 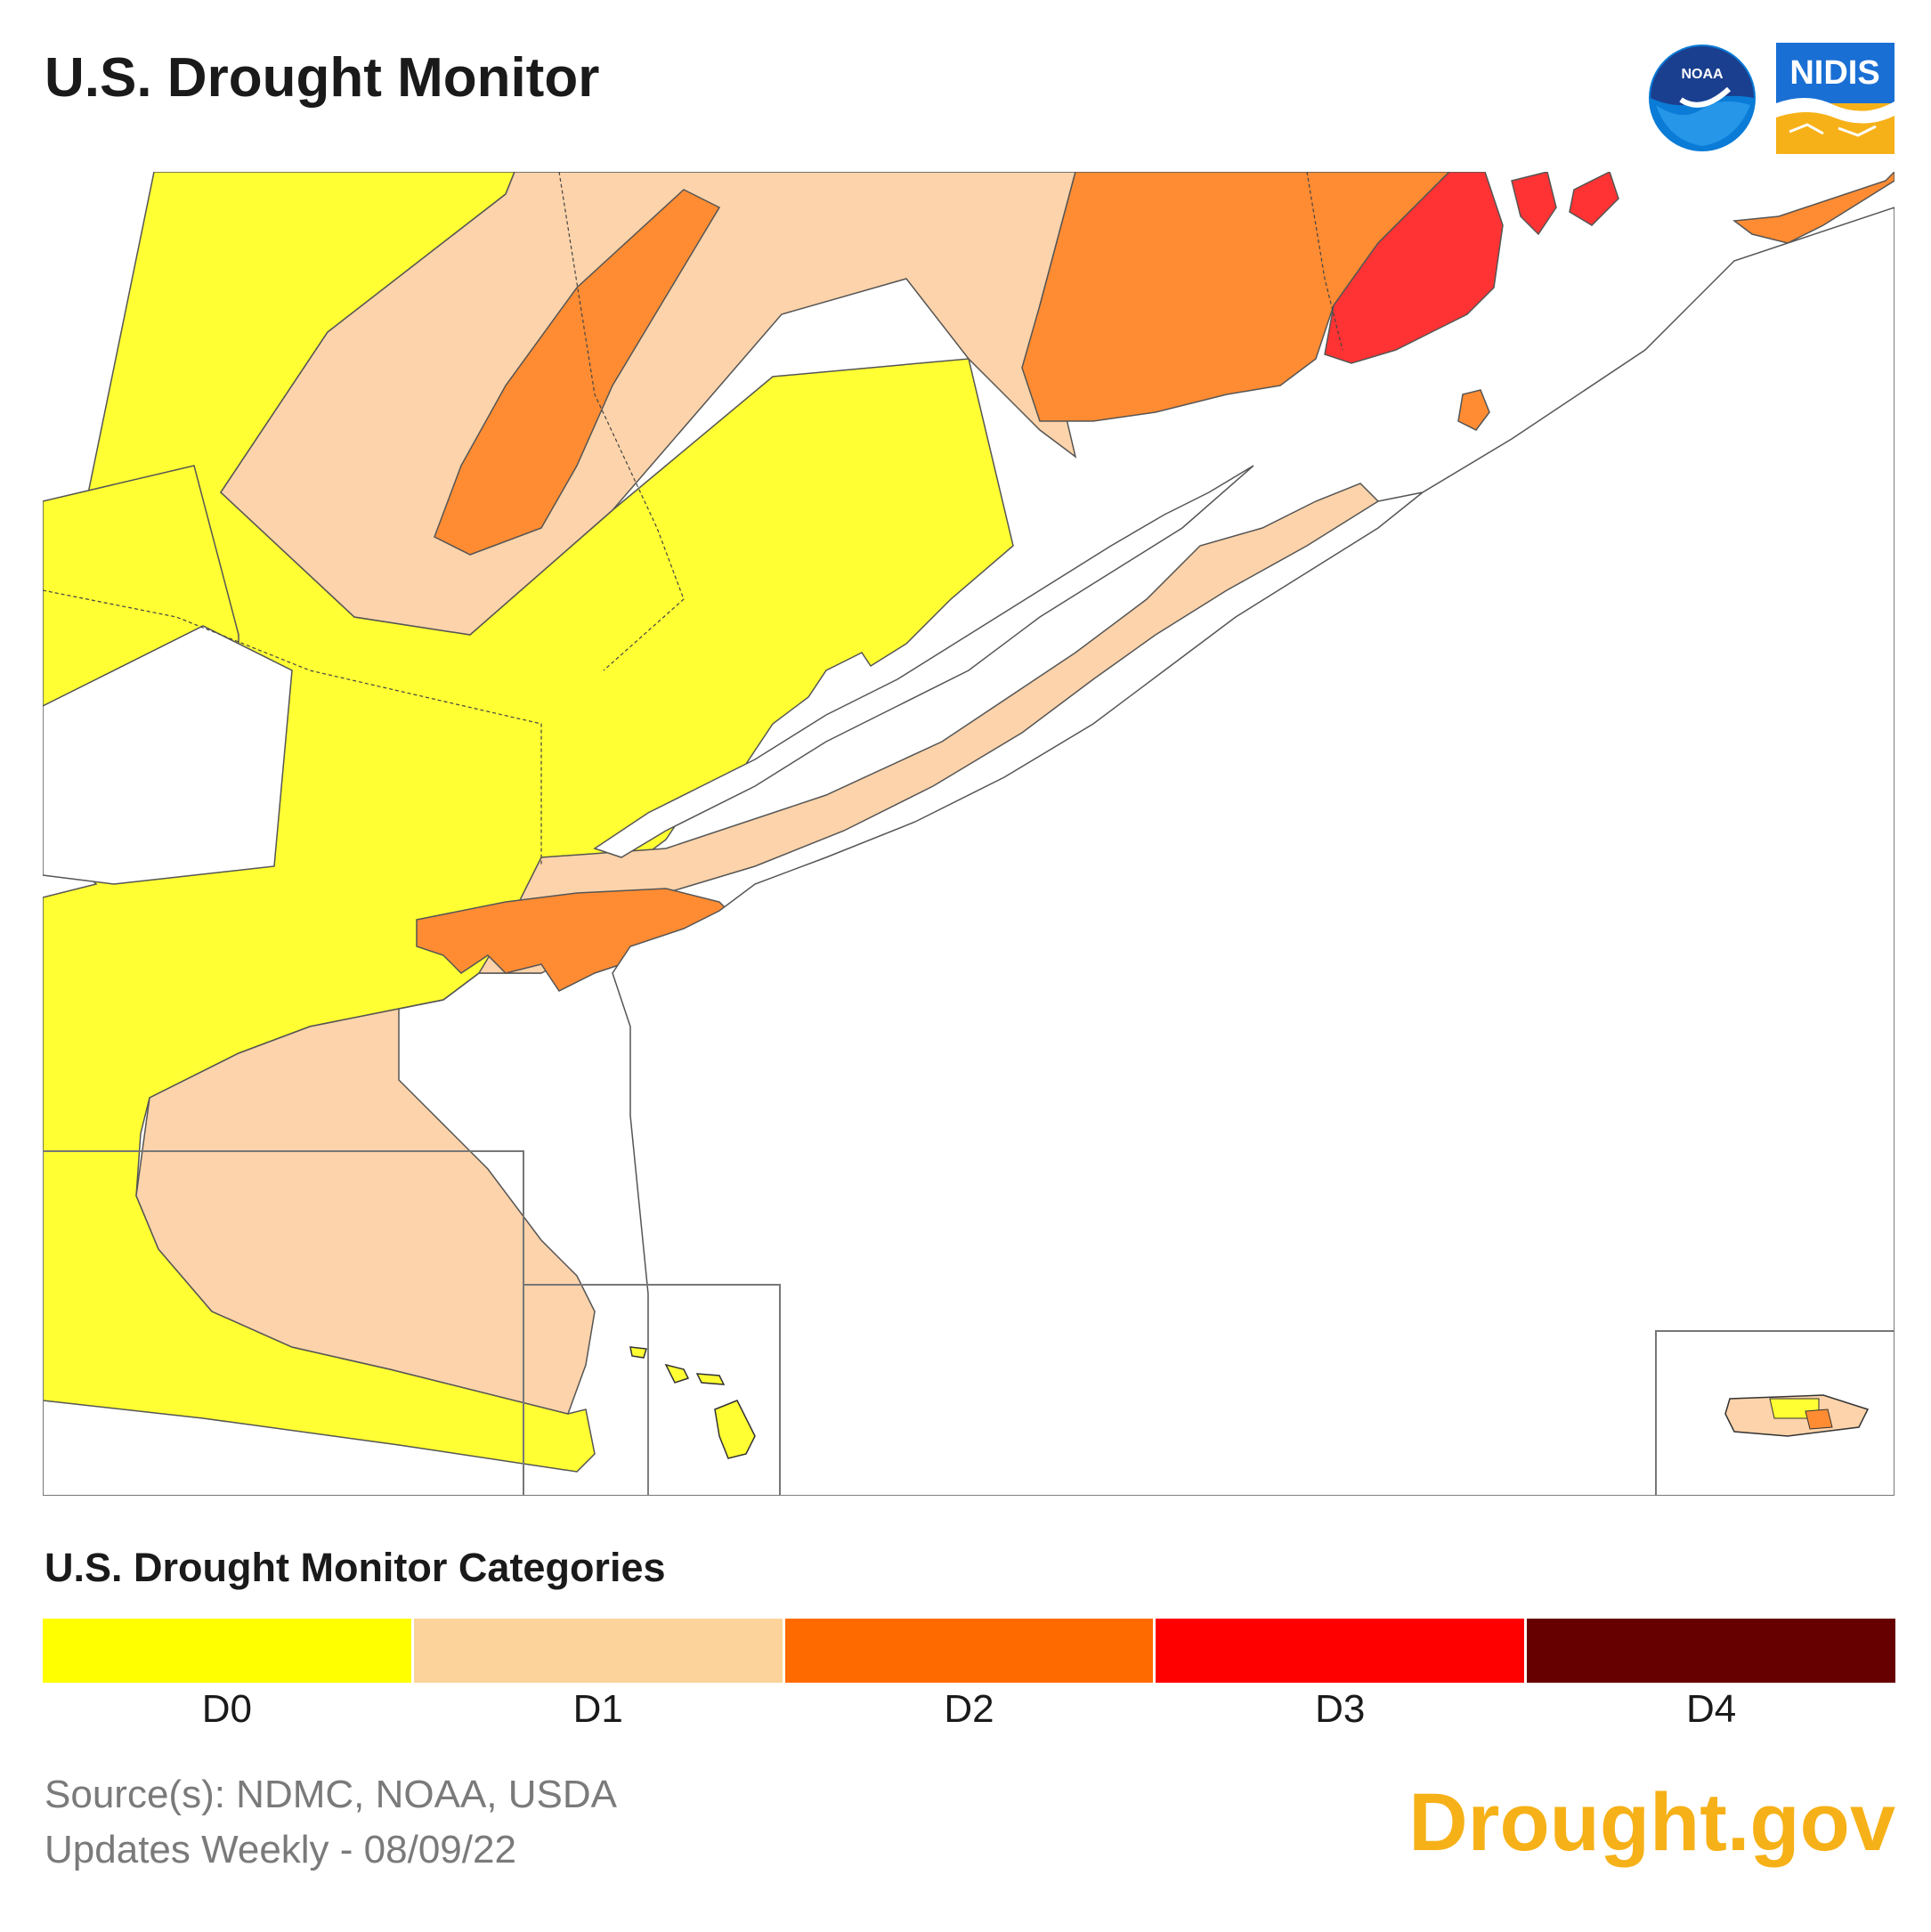 What do you see at coordinates (1711, 1709) in the screenshot?
I see `legend-label-d4: D4` at bounding box center [1711, 1709].